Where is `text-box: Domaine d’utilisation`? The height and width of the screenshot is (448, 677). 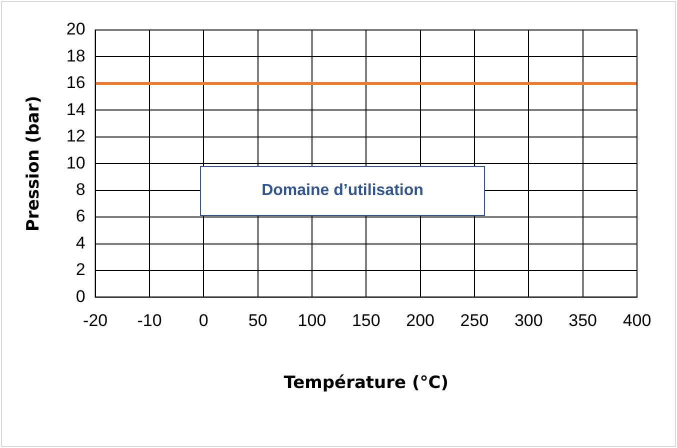 text-box: Domaine d’utilisation is located at coordinates (342, 191).